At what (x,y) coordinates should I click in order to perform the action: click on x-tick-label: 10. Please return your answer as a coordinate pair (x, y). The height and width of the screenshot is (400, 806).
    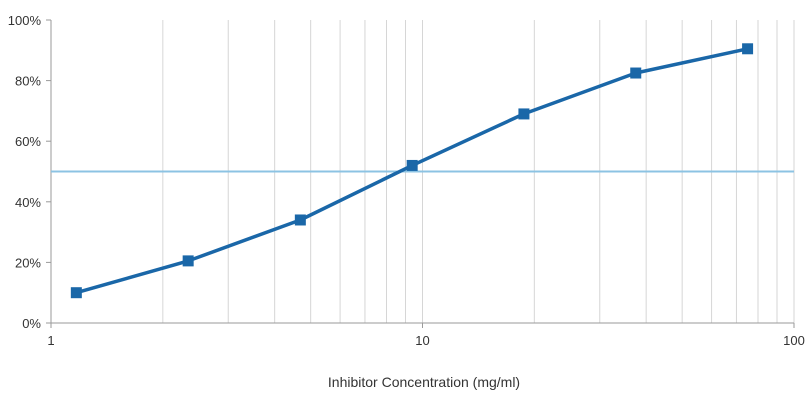
    Looking at the image, I should click on (422, 340).